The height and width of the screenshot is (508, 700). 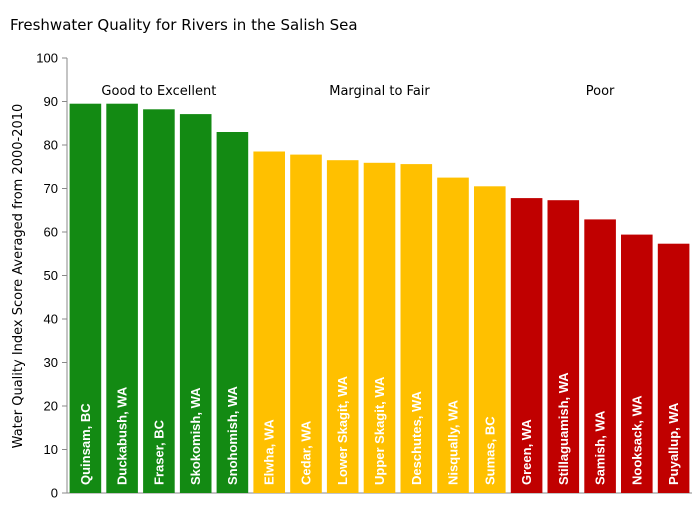 What do you see at coordinates (51, 406) in the screenshot?
I see `y-tick-label: 20` at bounding box center [51, 406].